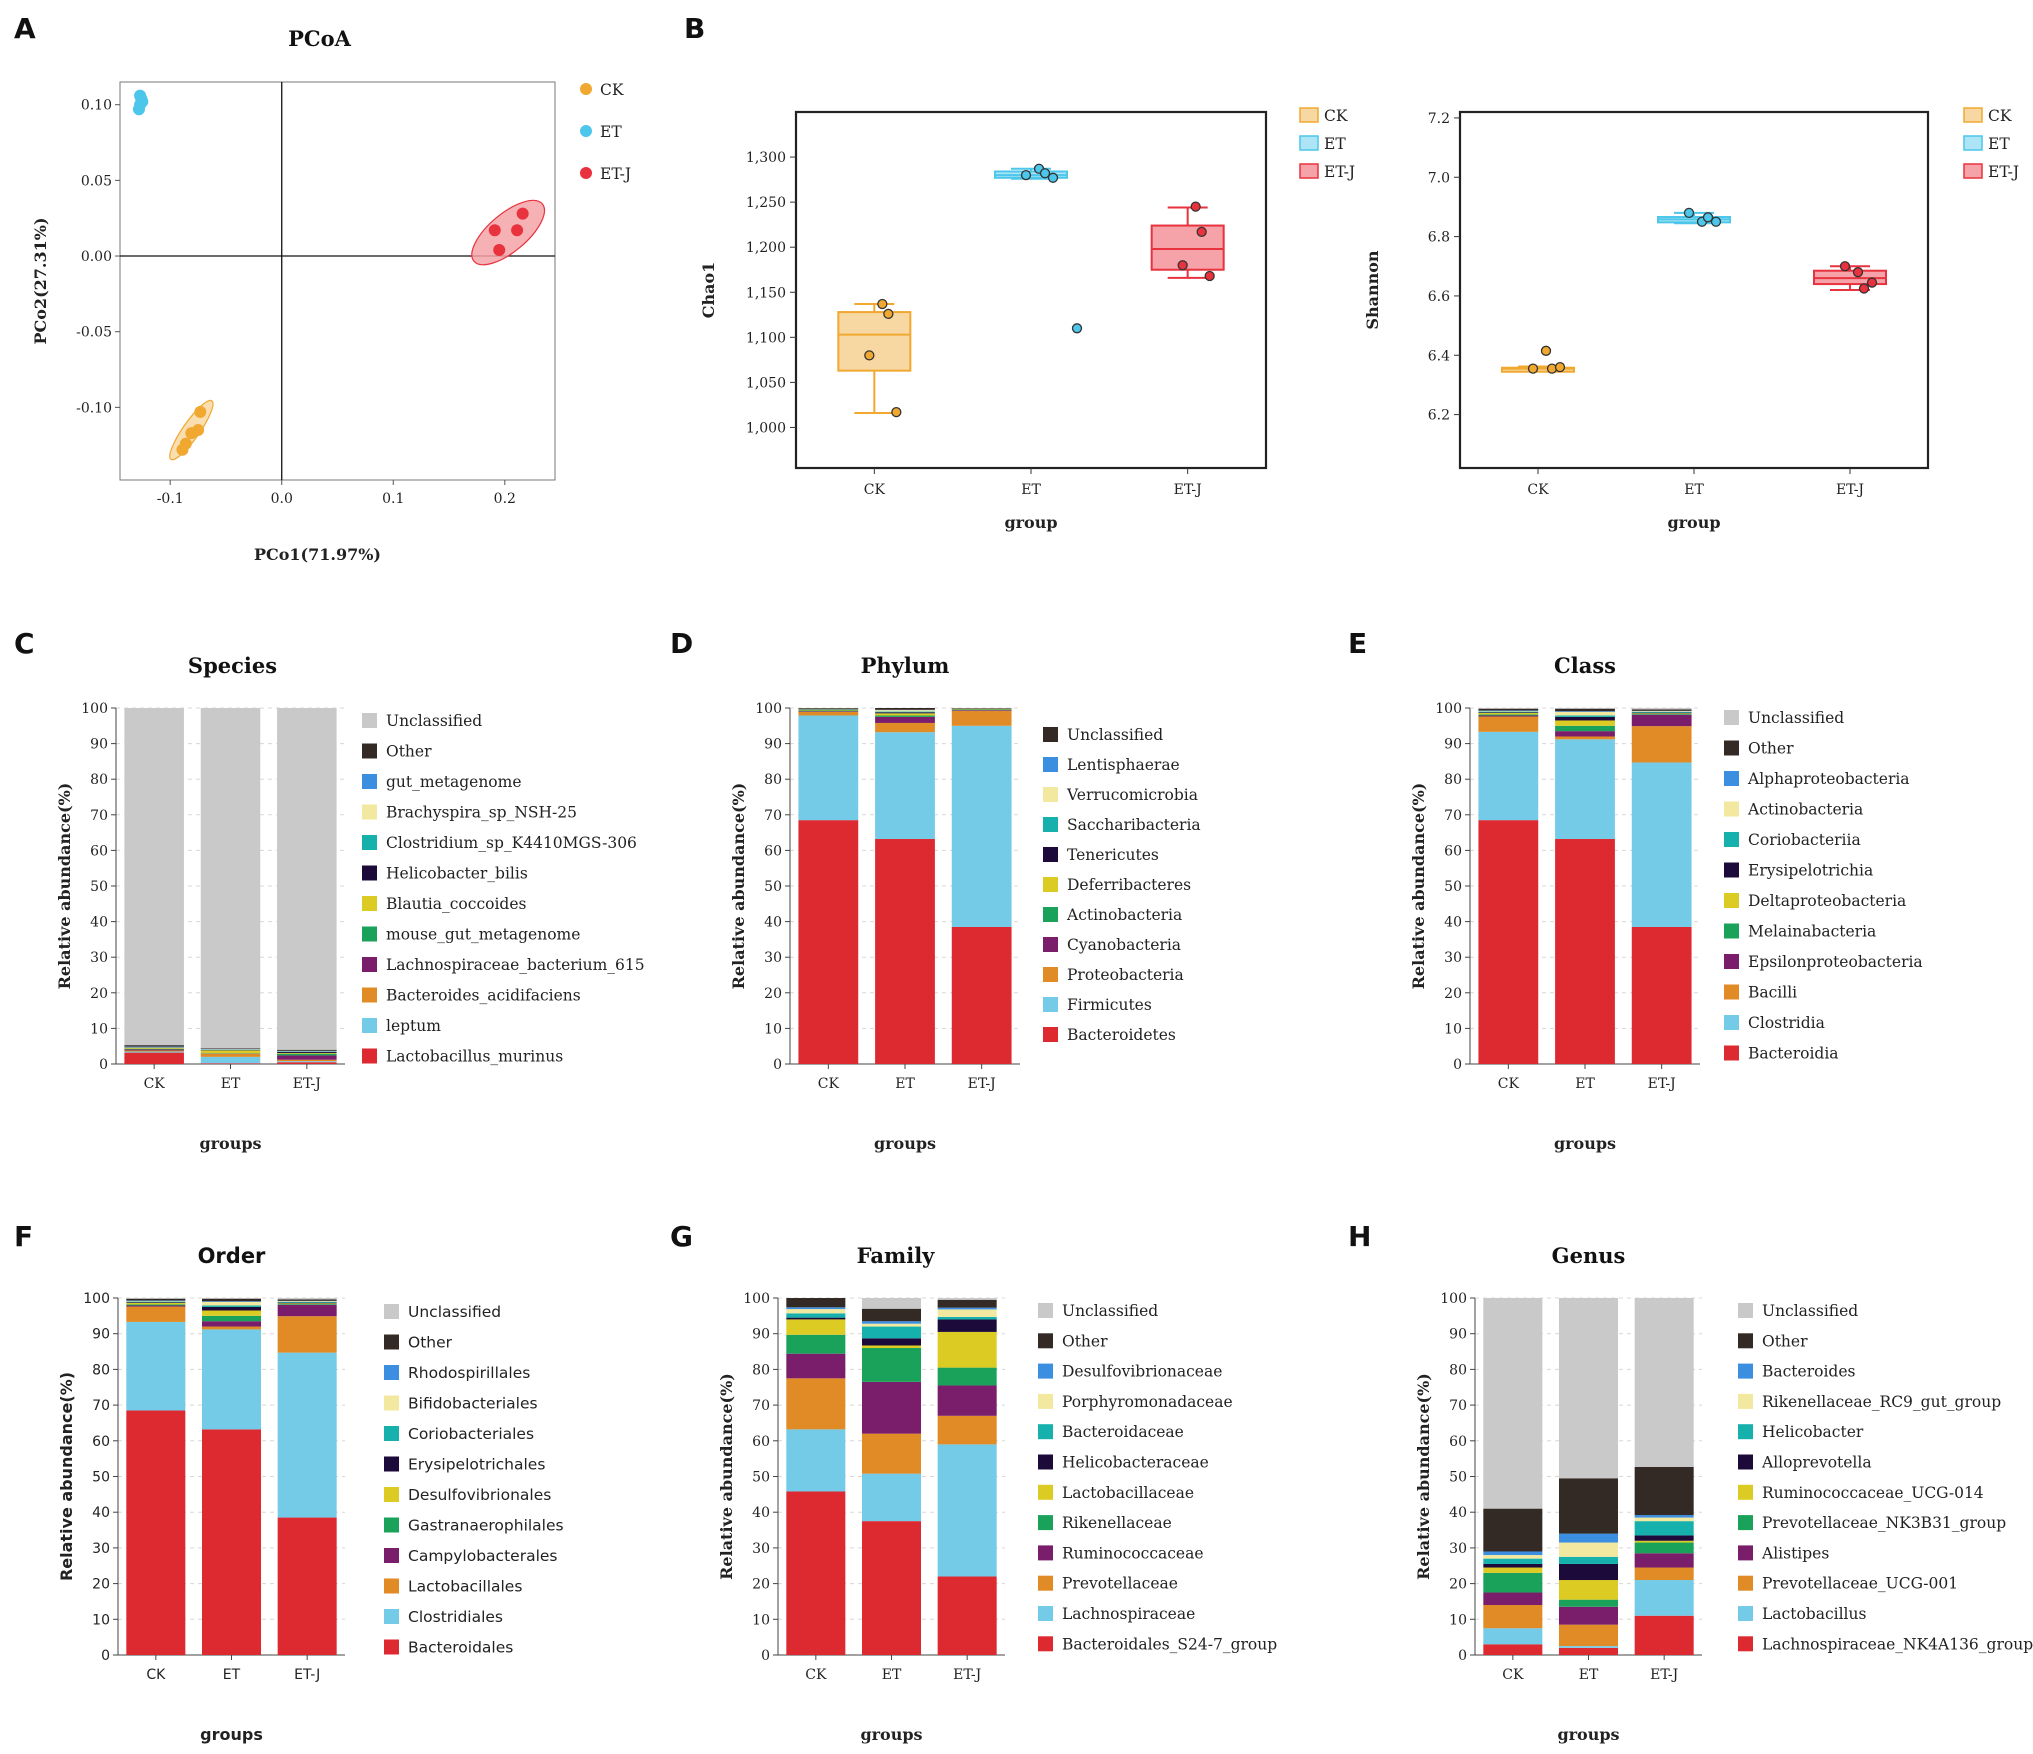 This screenshot has height=1754, width=2033. I want to click on y-tick-label: 80, so click(773, 780).